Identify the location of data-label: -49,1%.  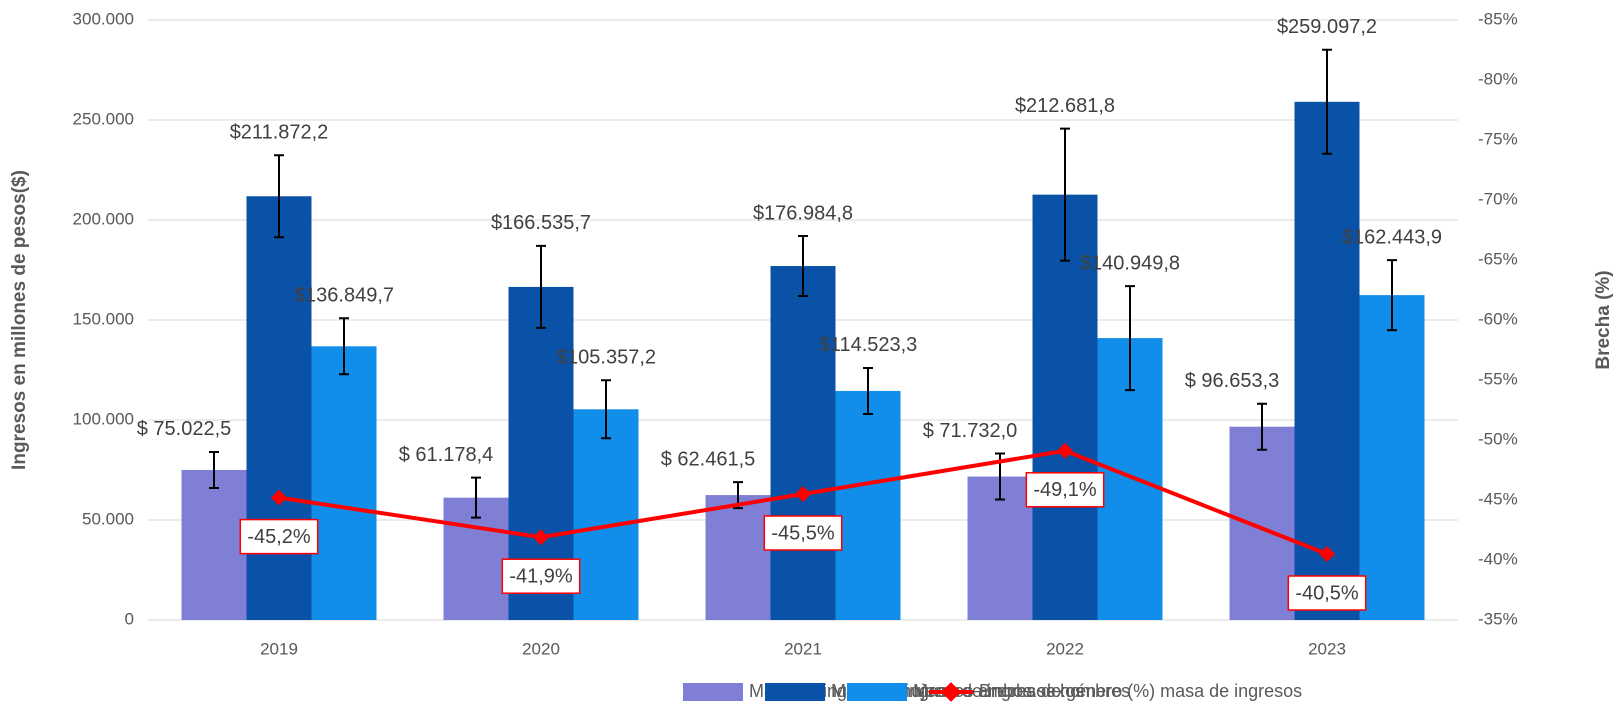
(1065, 490).